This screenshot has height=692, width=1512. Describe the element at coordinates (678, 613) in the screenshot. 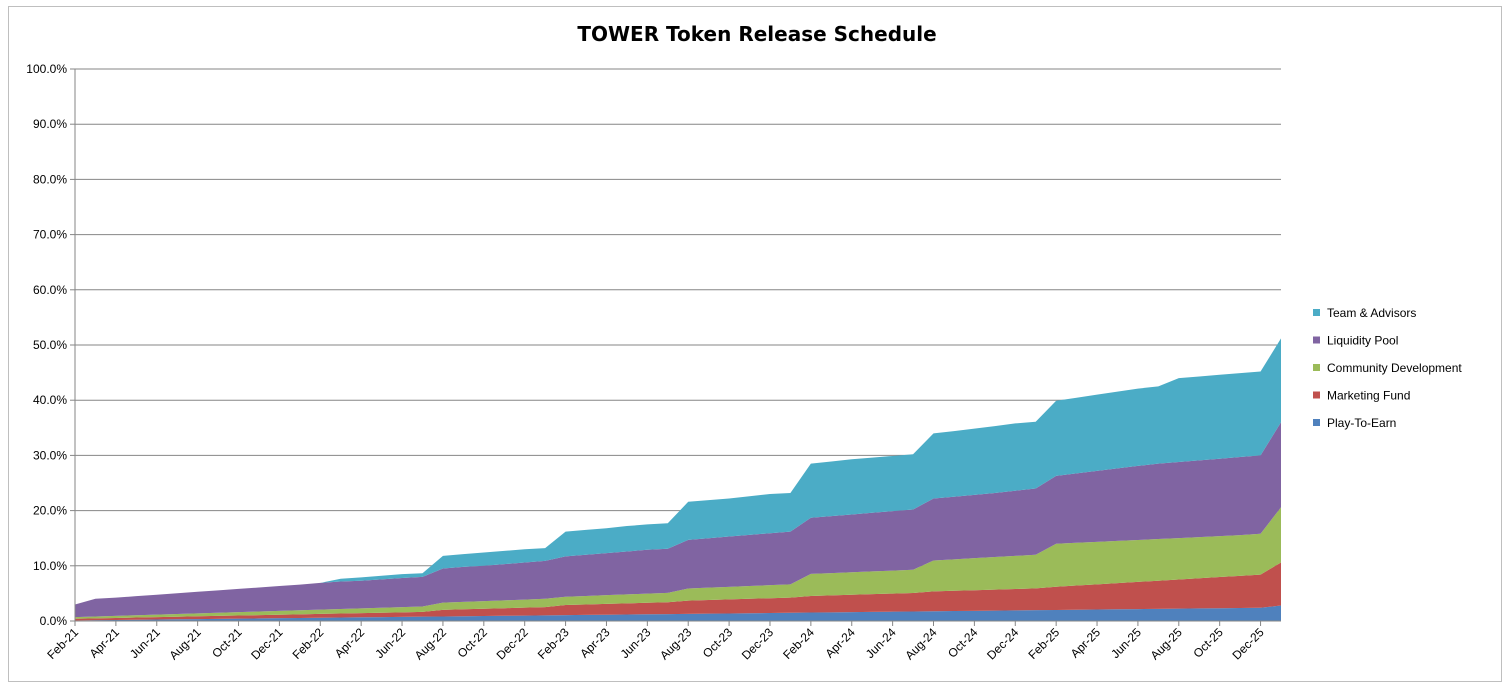

I see `area-play-to-earn` at that location.